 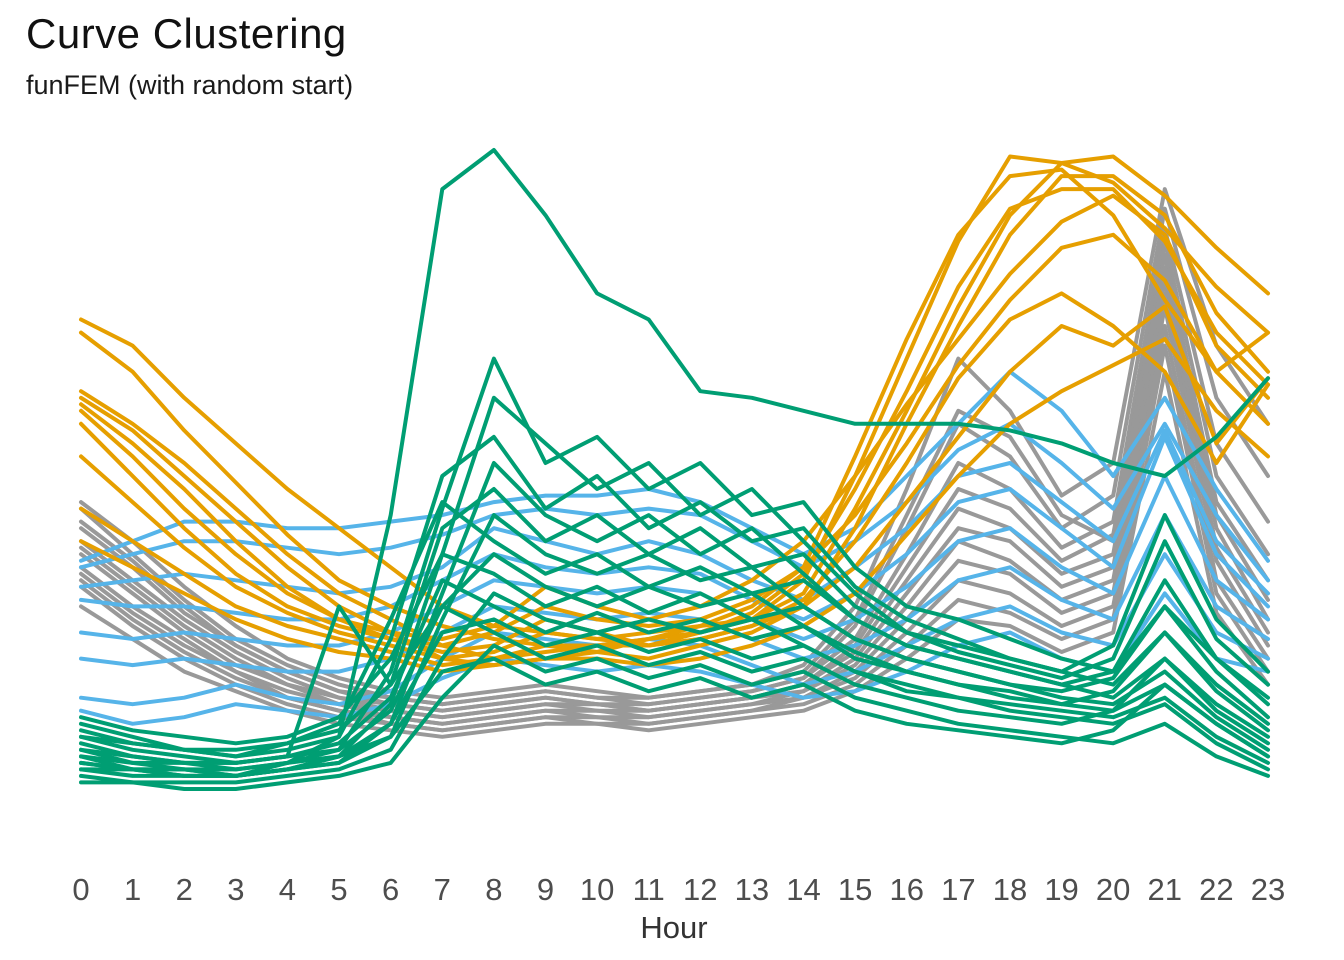 What do you see at coordinates (1216, 889) in the screenshot?
I see `x-tick-label: 22` at bounding box center [1216, 889].